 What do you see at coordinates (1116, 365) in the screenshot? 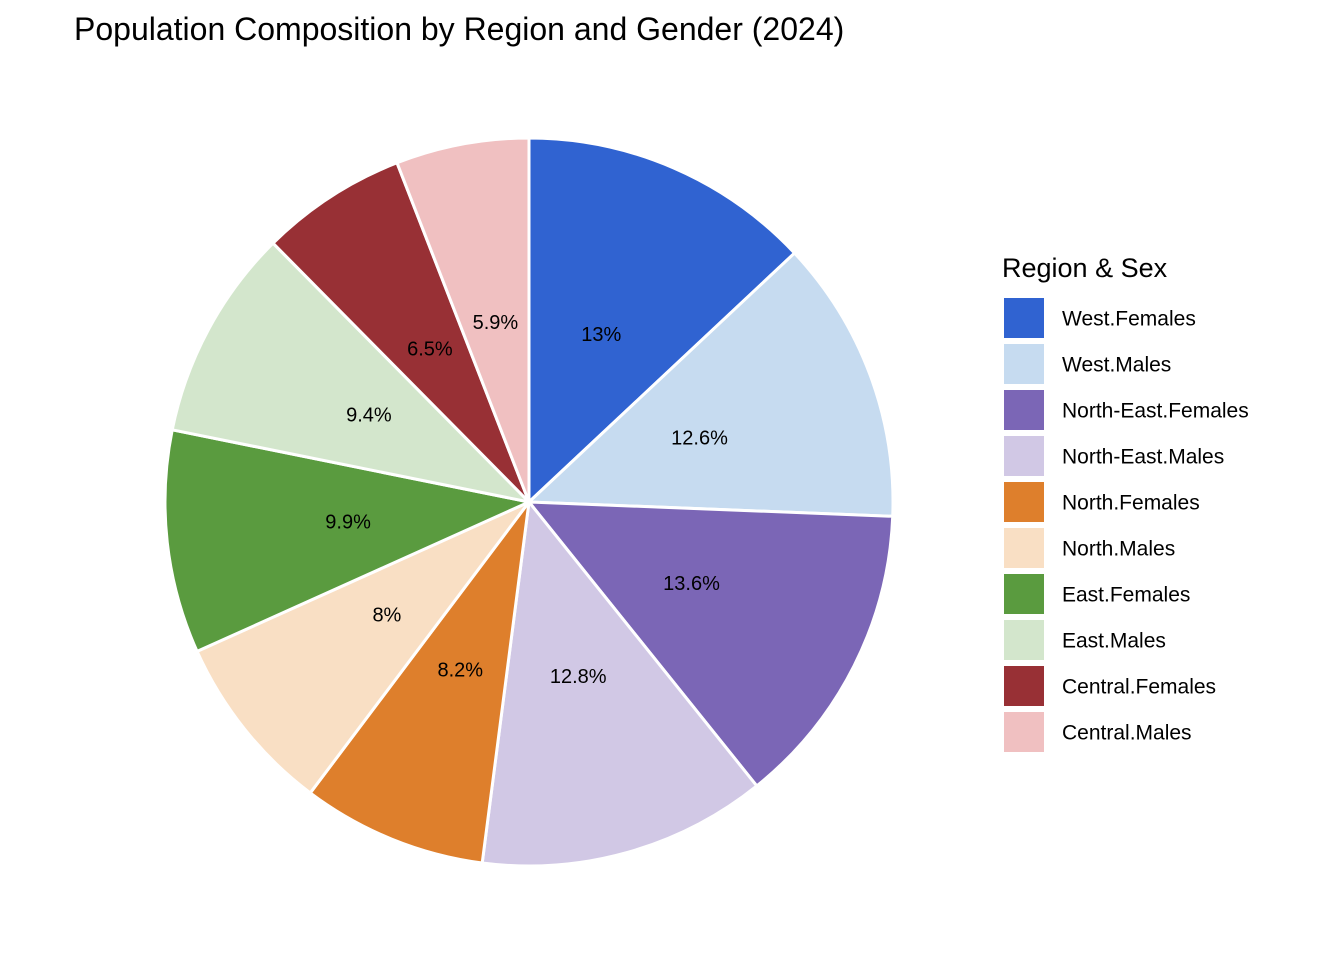
I see `legend-label-west-males: West.Males` at bounding box center [1116, 365].